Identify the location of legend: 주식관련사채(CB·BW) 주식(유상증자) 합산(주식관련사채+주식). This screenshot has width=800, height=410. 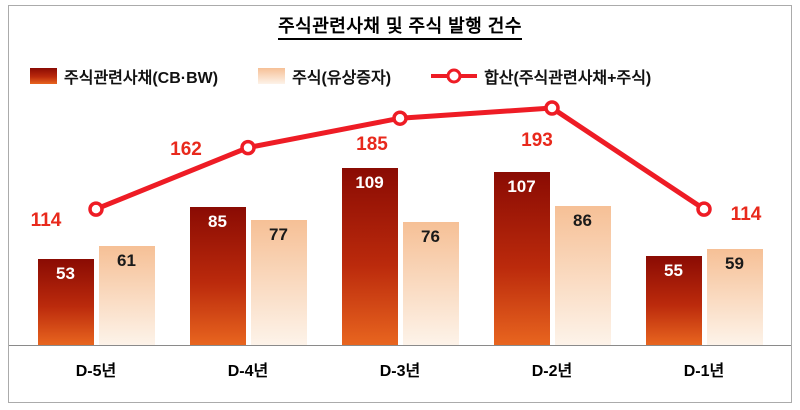
(340, 76).